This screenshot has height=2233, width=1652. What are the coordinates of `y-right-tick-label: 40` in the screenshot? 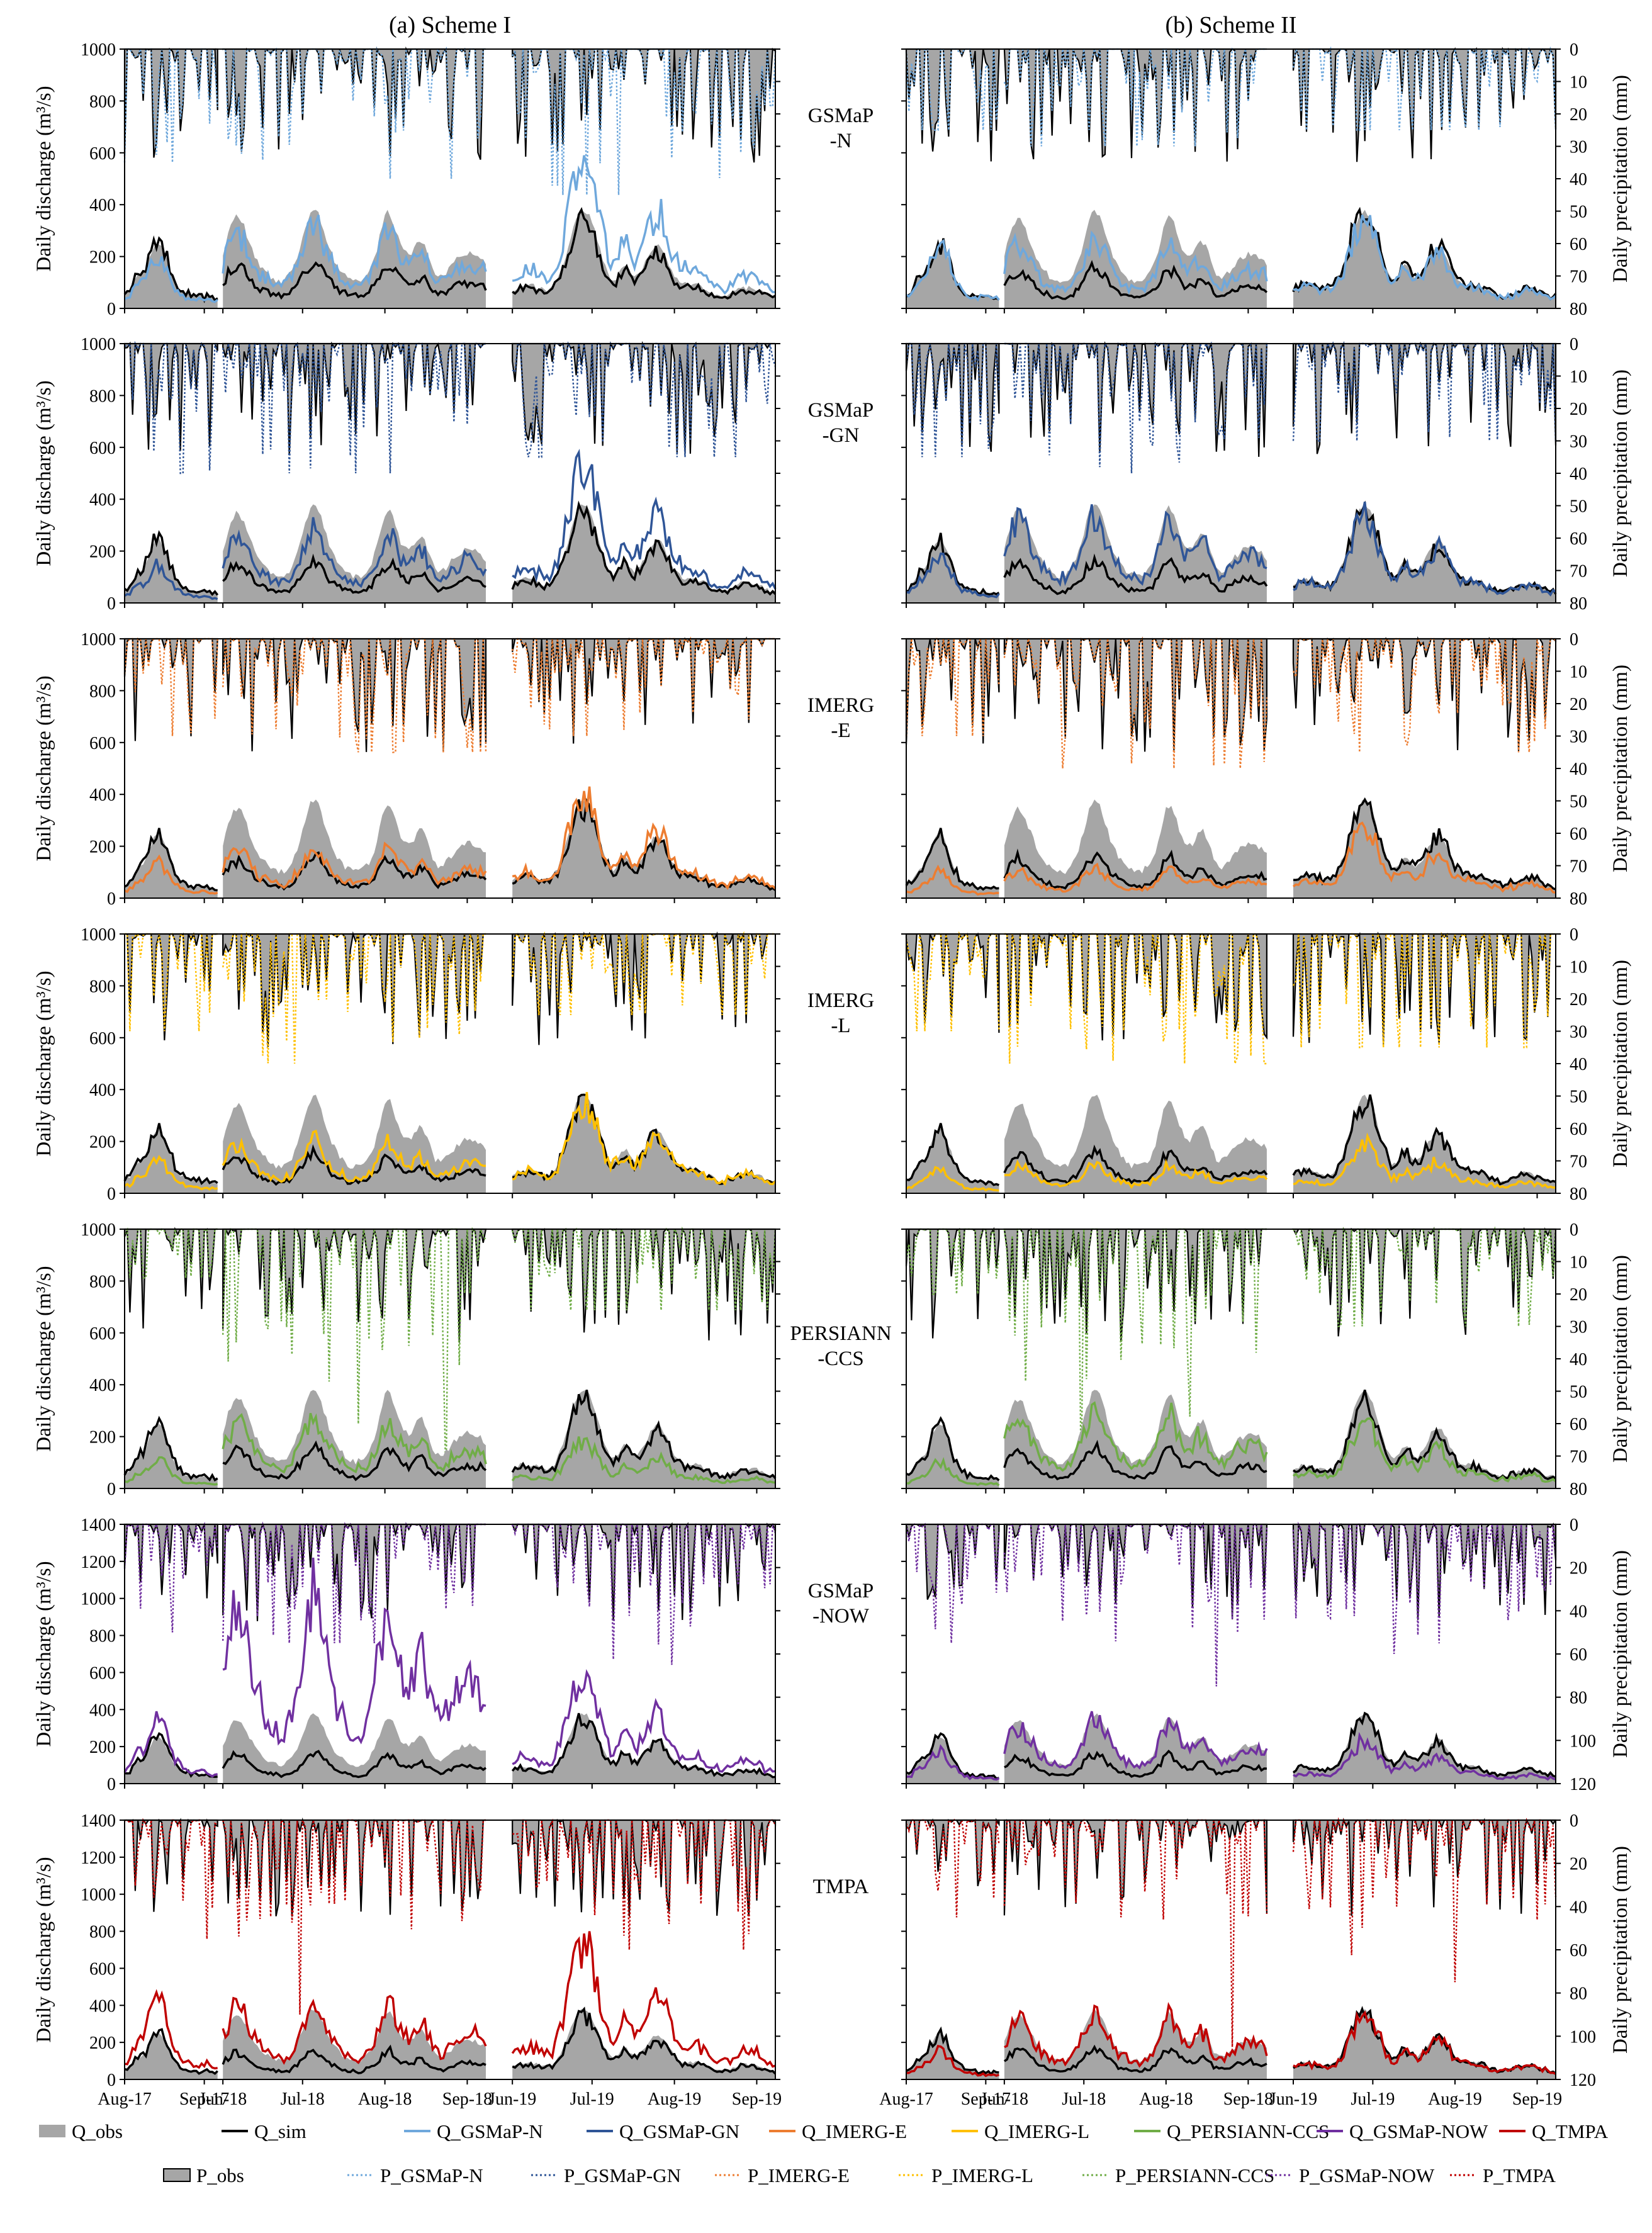 It's located at (1578, 474).